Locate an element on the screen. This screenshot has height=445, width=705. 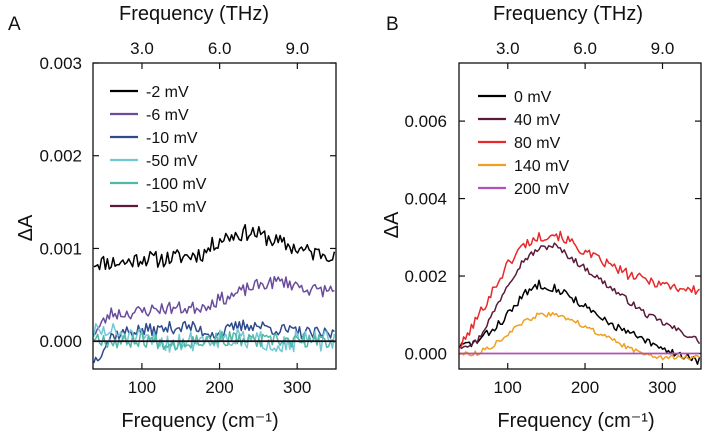
panel-a-top-axis-label: Frequency (THz) is located at coordinates (194, 14).